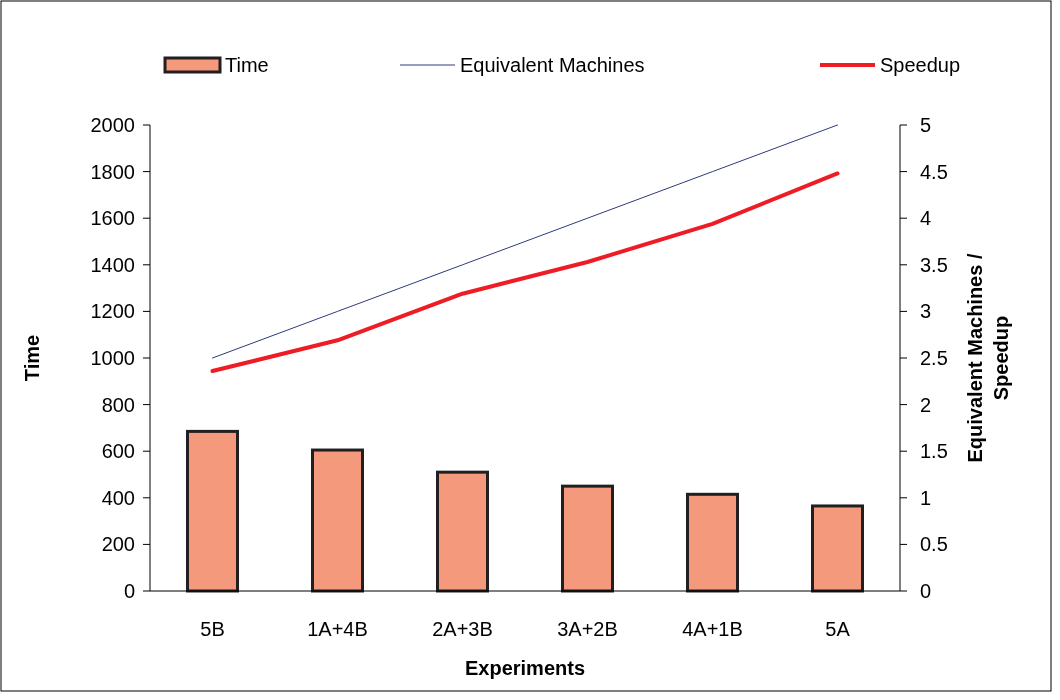 Image resolution: width=1060 pixels, height=700 pixels. Describe the element at coordinates (920, 65) in the screenshot. I see `legend-label: Speedup` at that location.